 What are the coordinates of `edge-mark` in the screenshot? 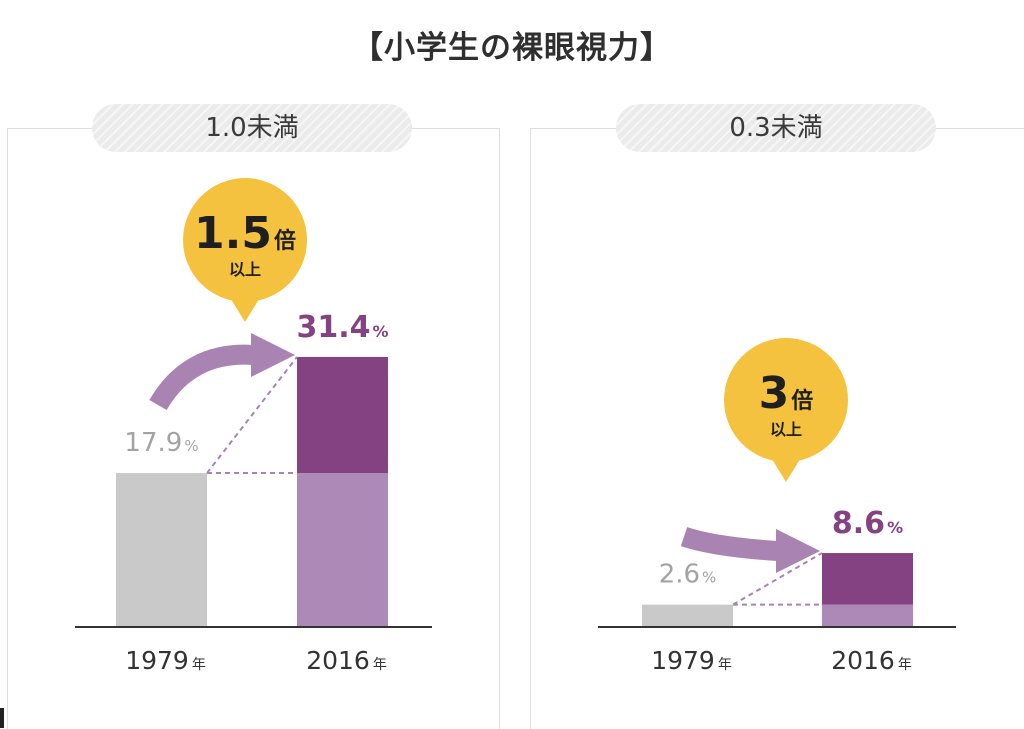 It's located at (2, 718).